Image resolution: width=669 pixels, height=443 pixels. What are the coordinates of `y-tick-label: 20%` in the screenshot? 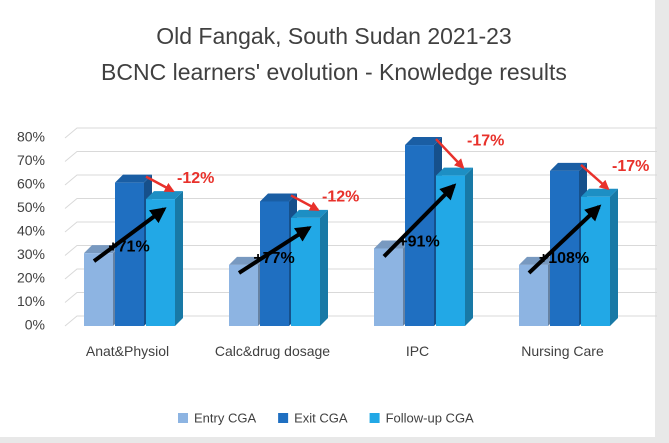 It's located at (31, 278).